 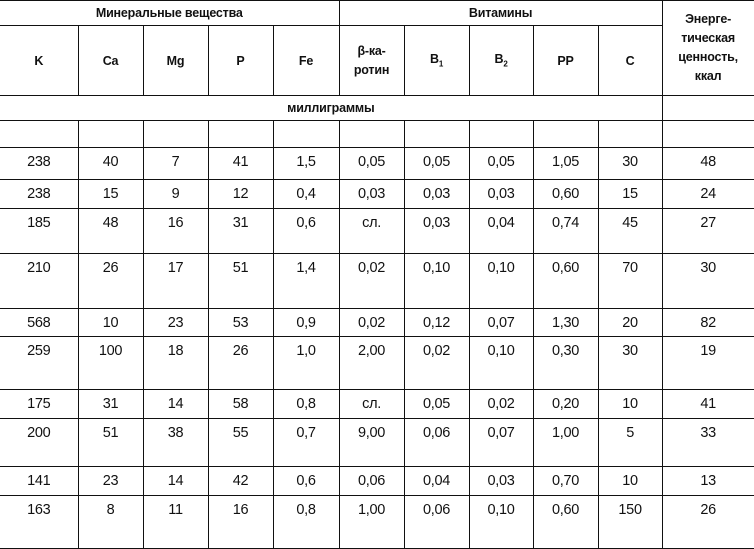 What do you see at coordinates (39, 281) in the screenshot?
I see `table-cell: 210` at bounding box center [39, 281].